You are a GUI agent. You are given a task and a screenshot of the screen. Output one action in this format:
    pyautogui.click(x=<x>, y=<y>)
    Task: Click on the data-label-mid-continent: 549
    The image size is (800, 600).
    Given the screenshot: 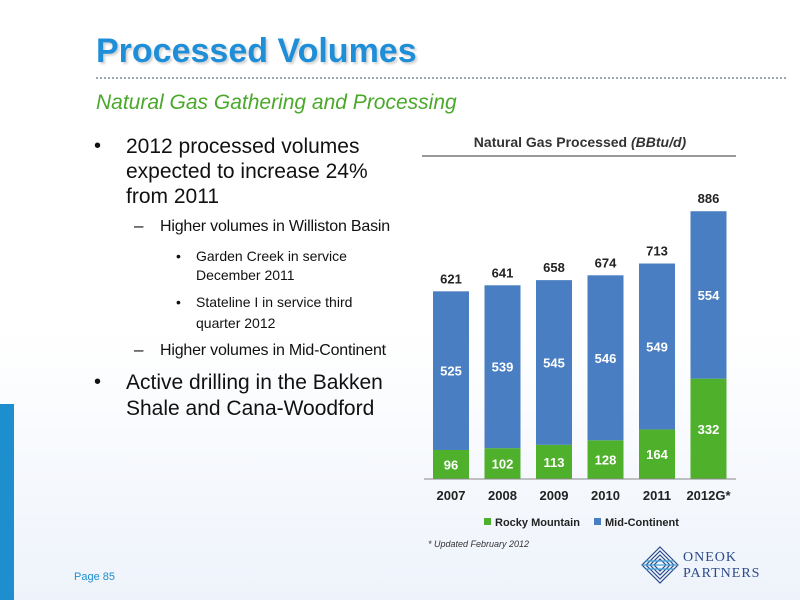 What is the action you would take?
    pyautogui.click(x=657, y=346)
    